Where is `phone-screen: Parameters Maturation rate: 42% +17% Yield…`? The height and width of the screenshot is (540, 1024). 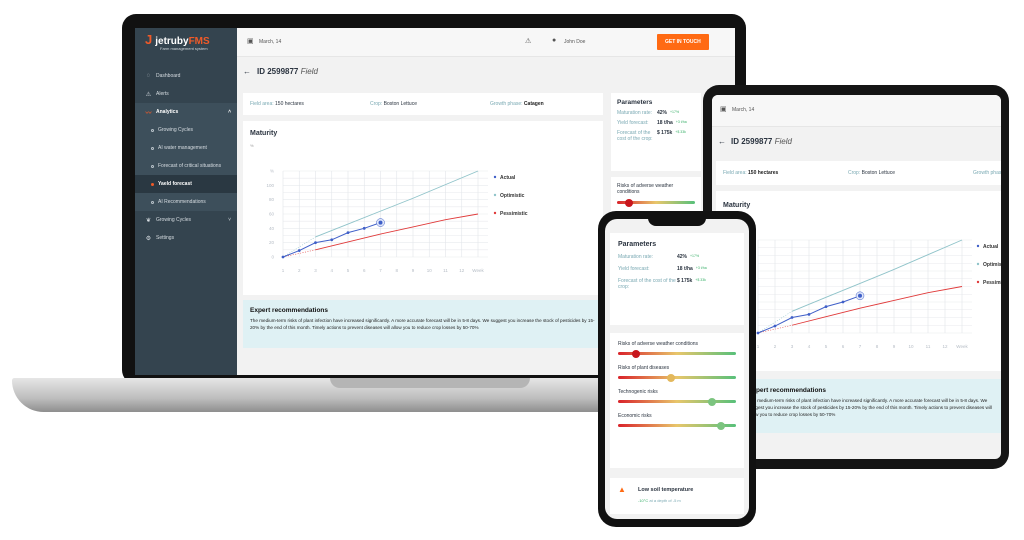
phone-screen: Parameters Maturation rate: 42% +17% Yield… is located at coordinates (677, 369).